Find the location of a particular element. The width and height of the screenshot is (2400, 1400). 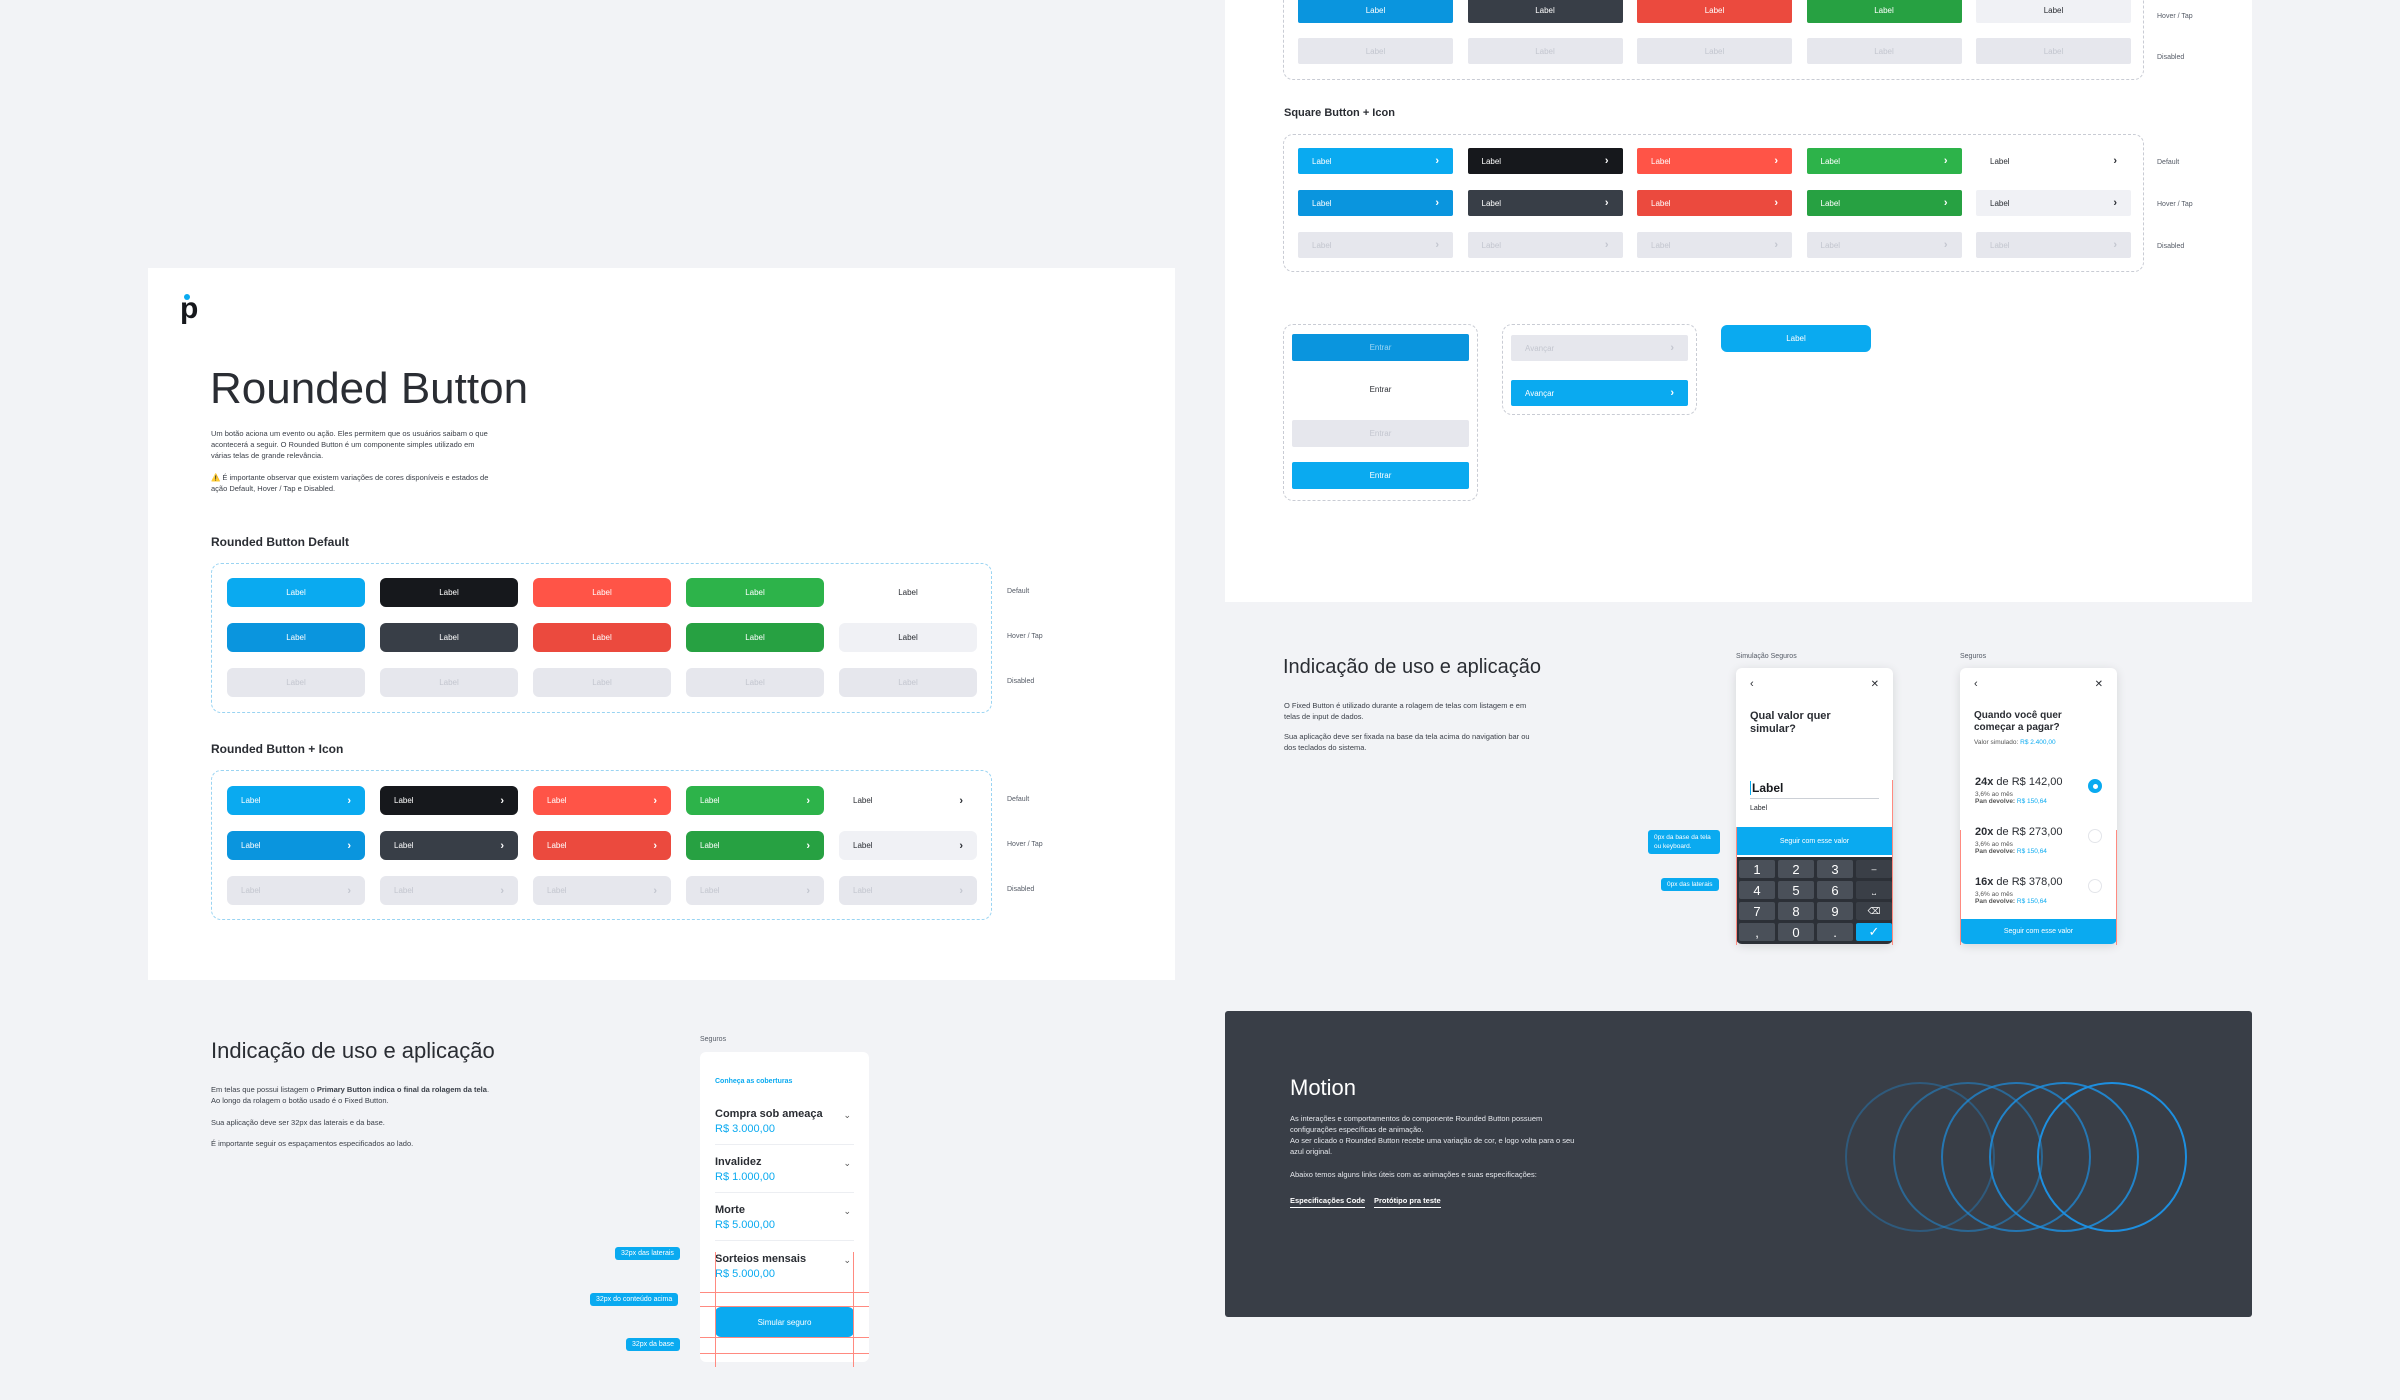

keyboard-key: 5 is located at coordinates (1796, 890).